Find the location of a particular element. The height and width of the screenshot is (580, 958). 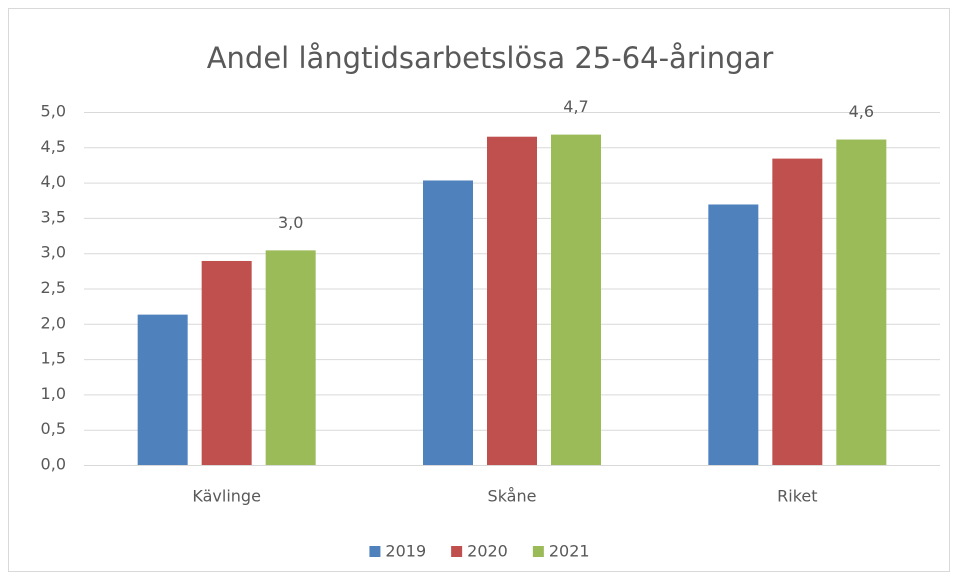

y-tick-label: 1,0 is located at coordinates (53, 393).